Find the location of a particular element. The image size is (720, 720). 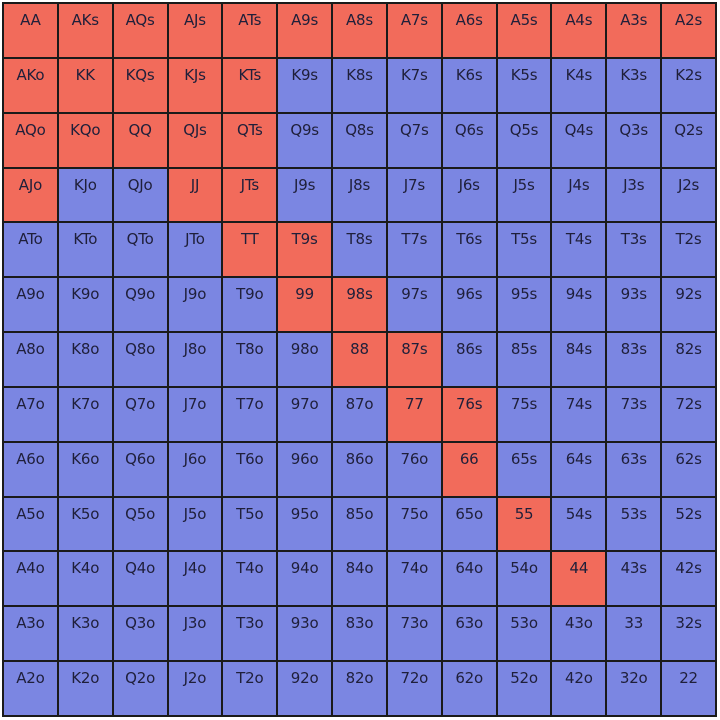

hand-cell-qto: QTo is located at coordinates (140, 250).